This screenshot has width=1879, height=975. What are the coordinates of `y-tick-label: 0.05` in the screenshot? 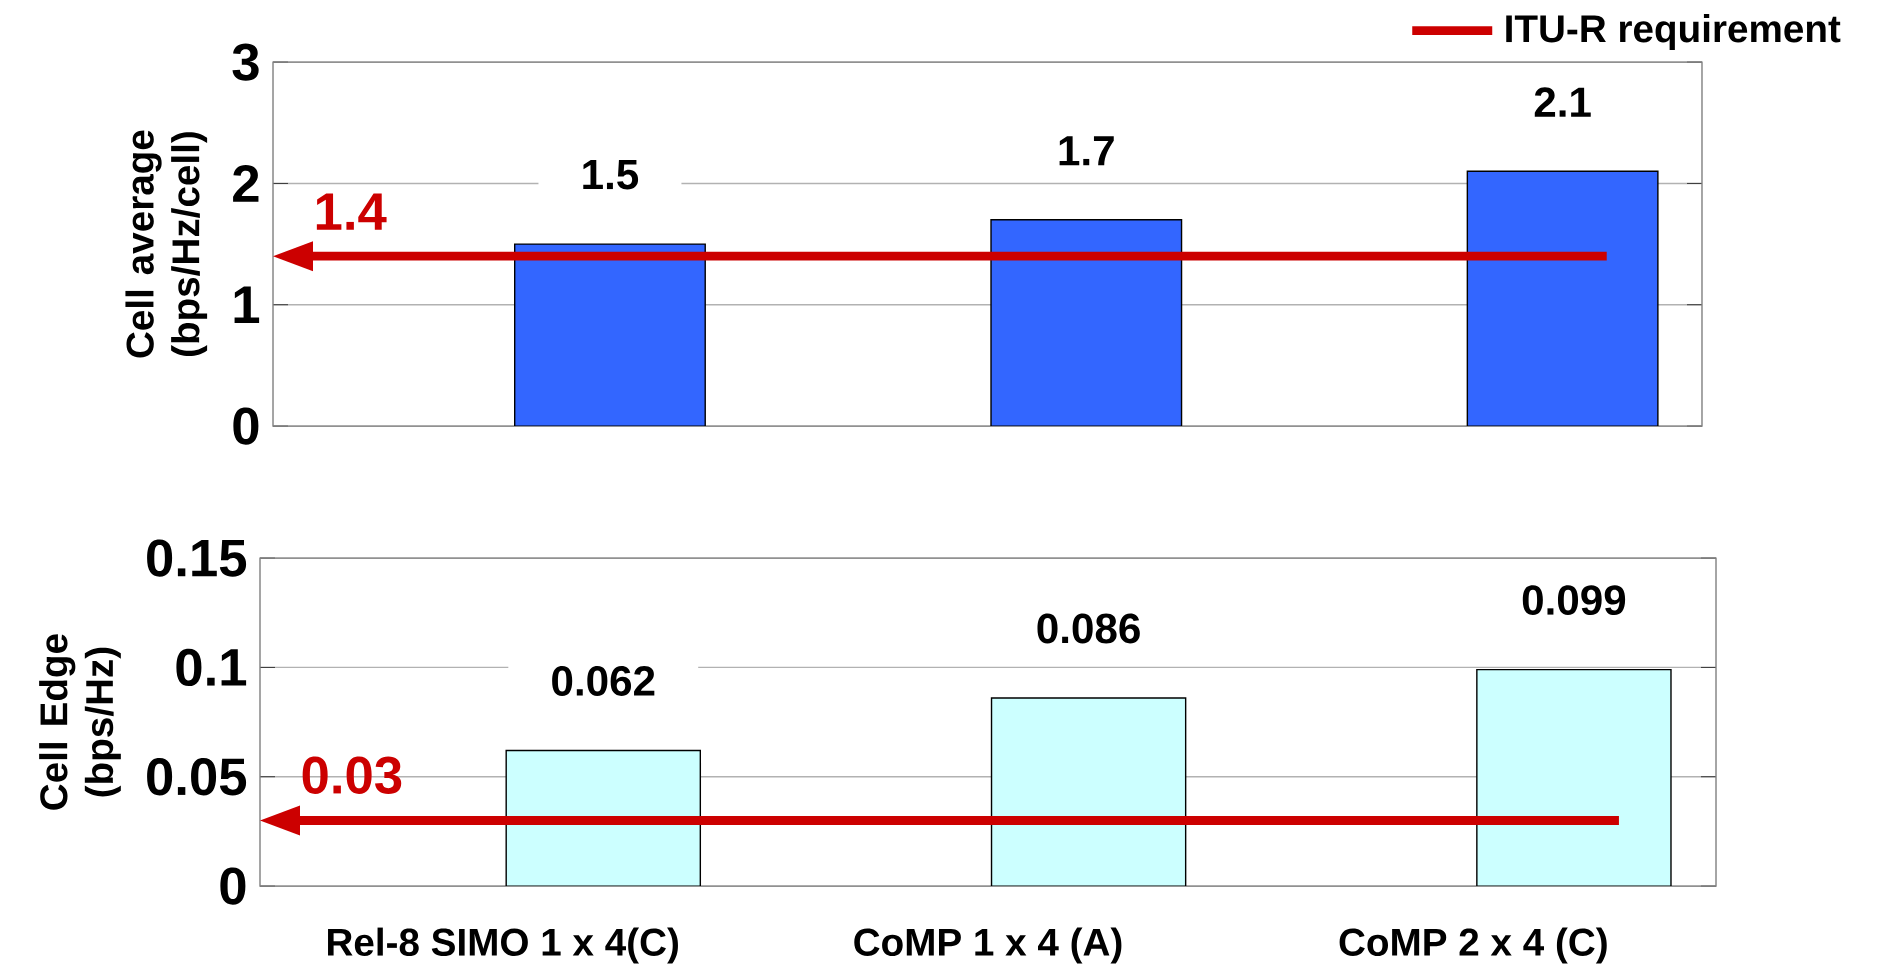 It's located at (197, 776).